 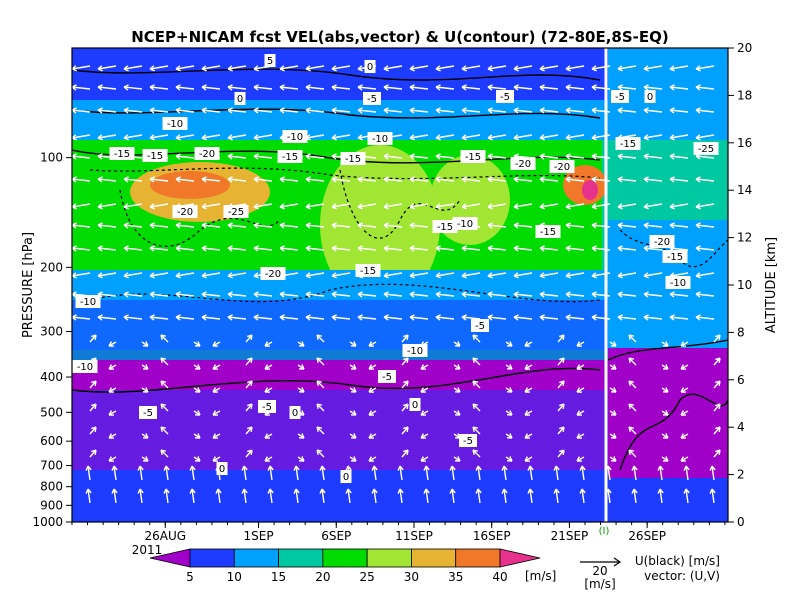 What do you see at coordinates (389, 558) in the screenshot?
I see `colorbar-segment` at bounding box center [389, 558].